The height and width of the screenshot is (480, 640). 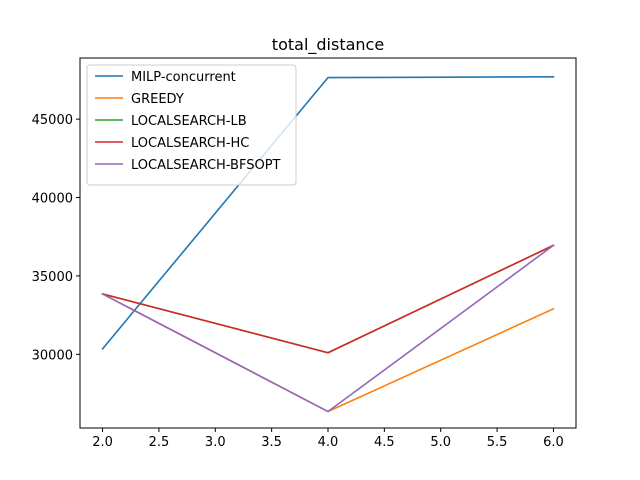 I want to click on legend-box, so click(x=191, y=125).